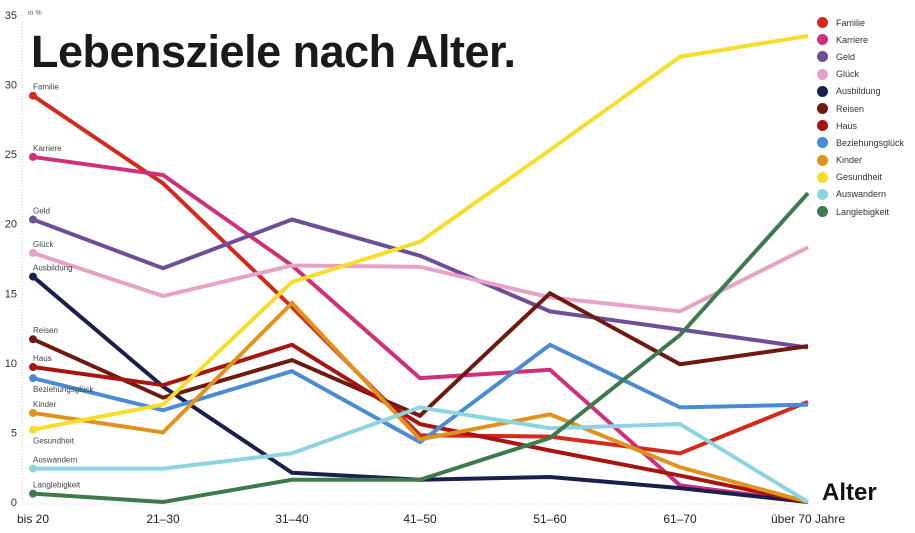 The height and width of the screenshot is (533, 915). I want to click on series-label: Reisen, so click(45, 330).